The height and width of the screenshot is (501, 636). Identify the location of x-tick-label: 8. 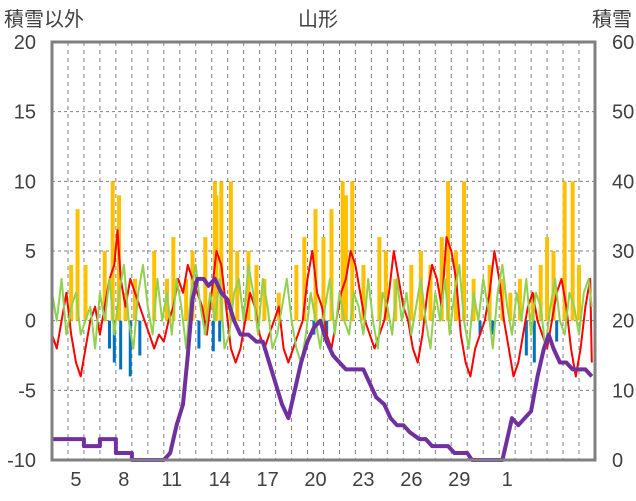
(123, 480).